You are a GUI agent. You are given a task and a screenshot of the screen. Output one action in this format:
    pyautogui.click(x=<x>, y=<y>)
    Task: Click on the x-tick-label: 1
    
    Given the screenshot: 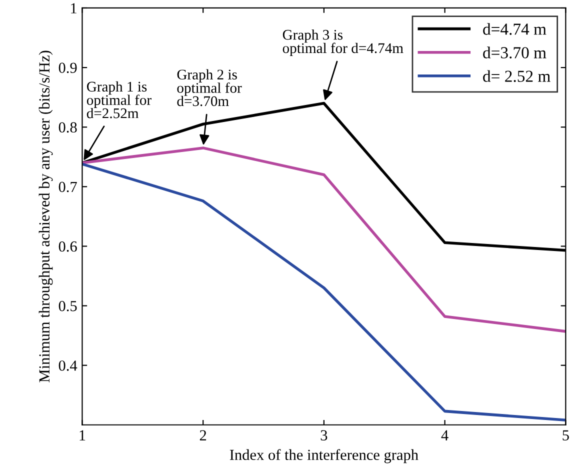 What is the action you would take?
    pyautogui.click(x=83, y=435)
    